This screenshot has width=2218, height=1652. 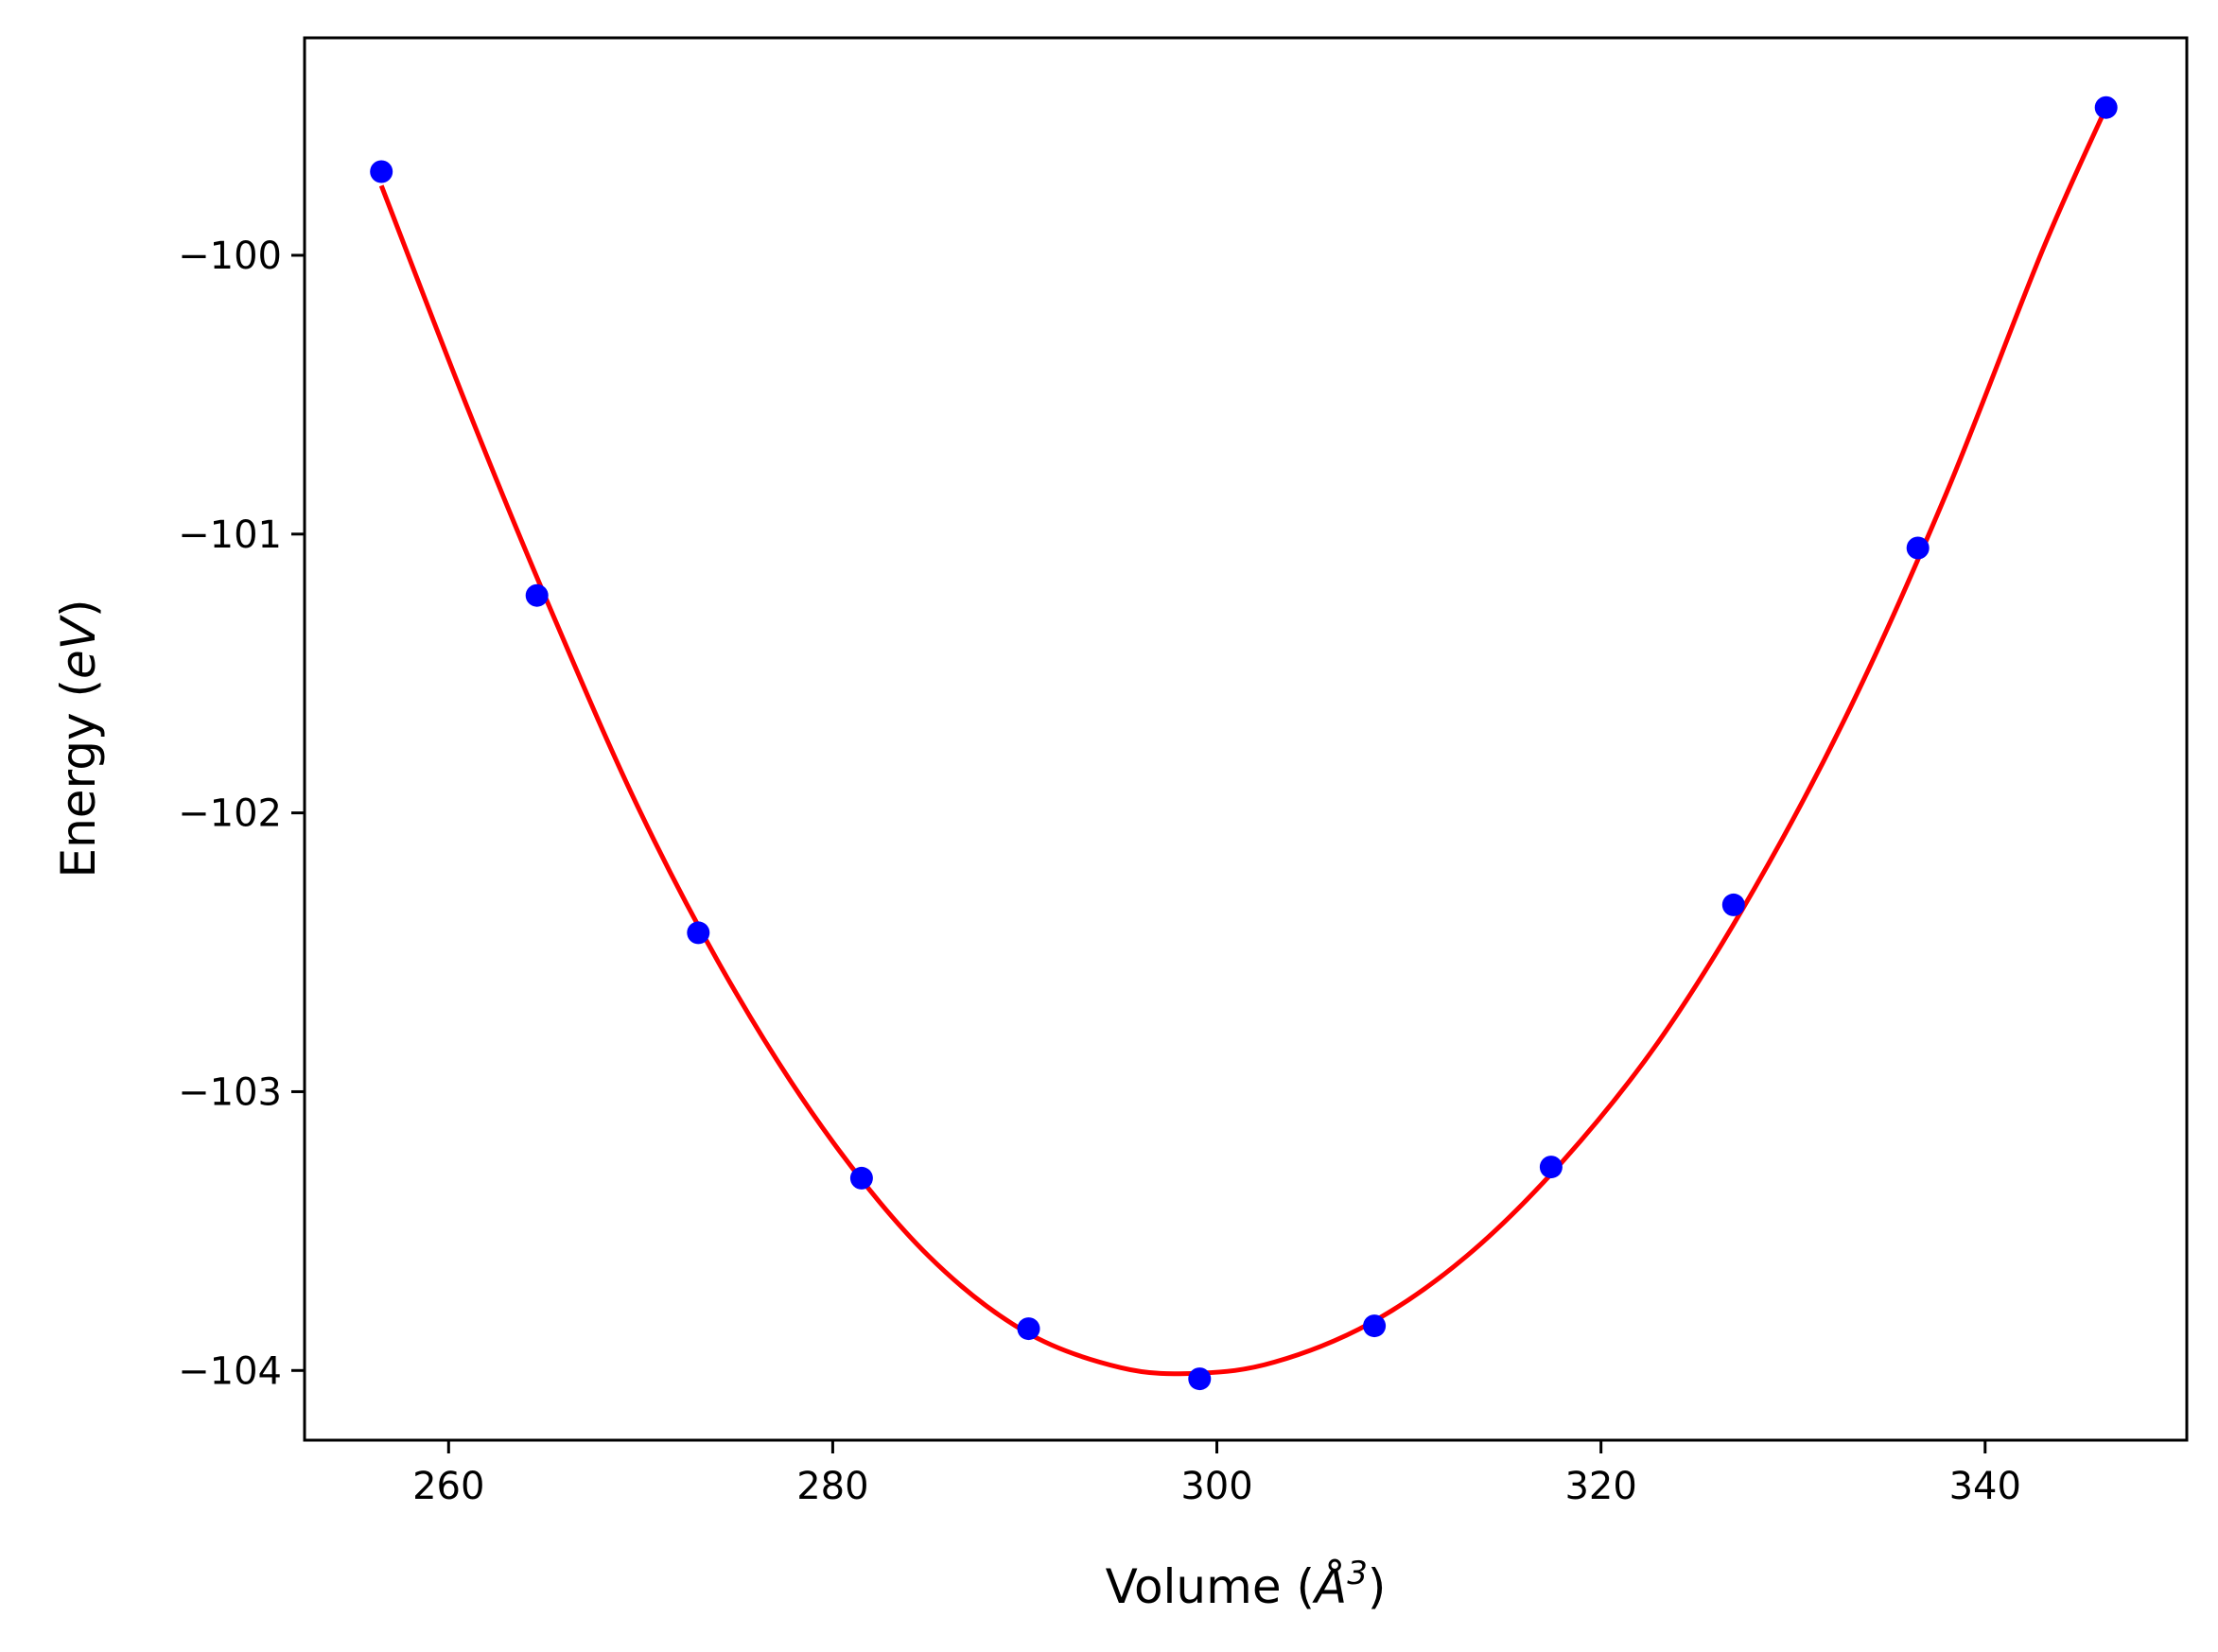 What do you see at coordinates (448, 1487) in the screenshot?
I see `x-tick-label: 260` at bounding box center [448, 1487].